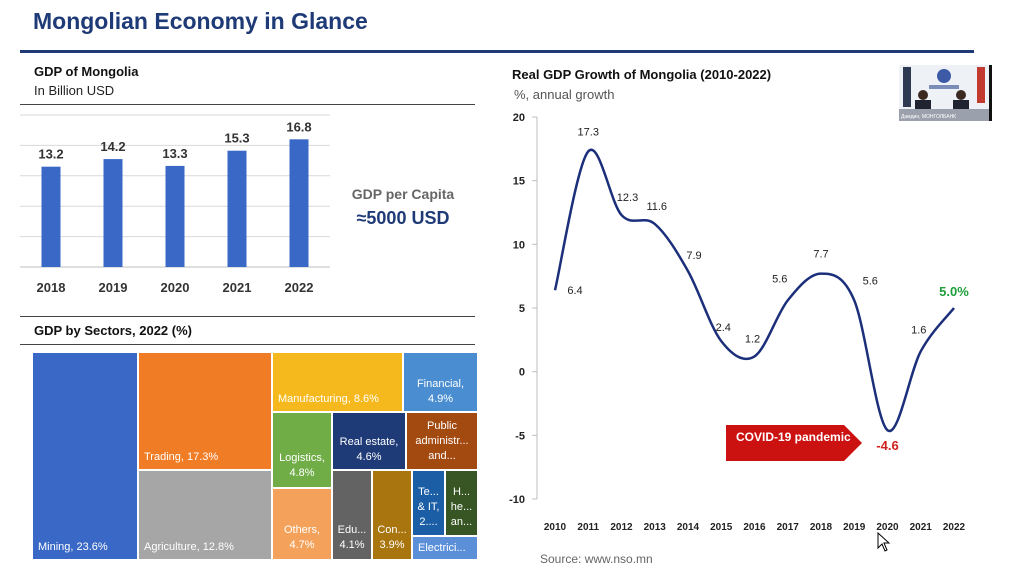  I want to click on title-rule, so click(497, 51).